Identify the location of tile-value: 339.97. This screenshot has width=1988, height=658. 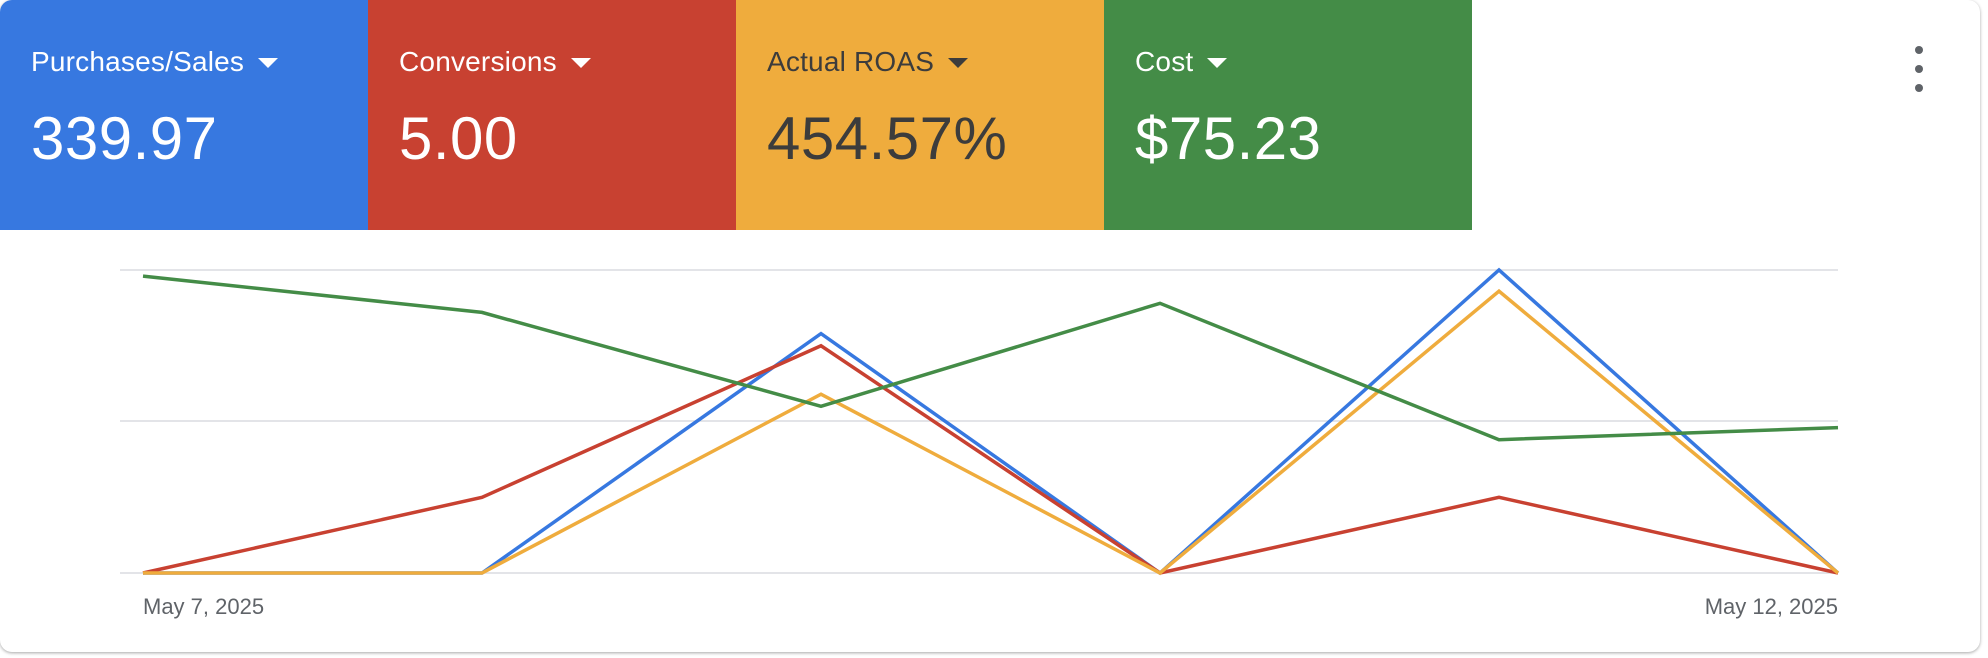
(124, 138).